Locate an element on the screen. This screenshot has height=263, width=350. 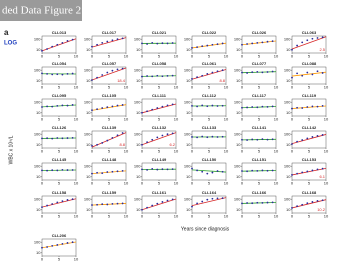
chart-title: CLL159 is located at coordinates (109, 192).